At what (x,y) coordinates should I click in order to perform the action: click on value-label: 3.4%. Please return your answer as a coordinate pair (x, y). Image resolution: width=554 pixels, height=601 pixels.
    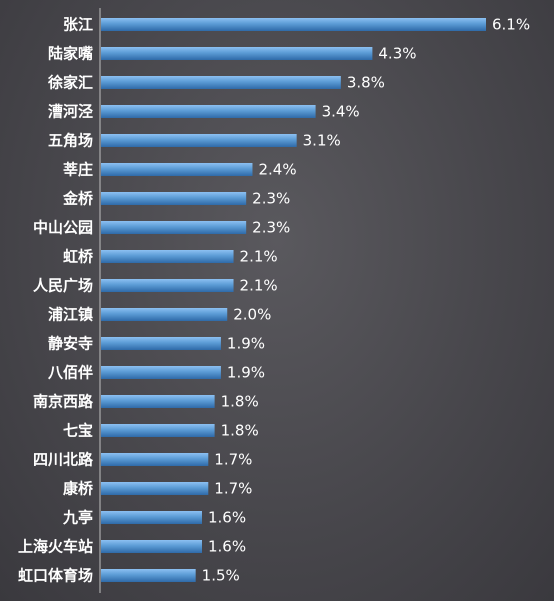
    Looking at the image, I should click on (341, 112).